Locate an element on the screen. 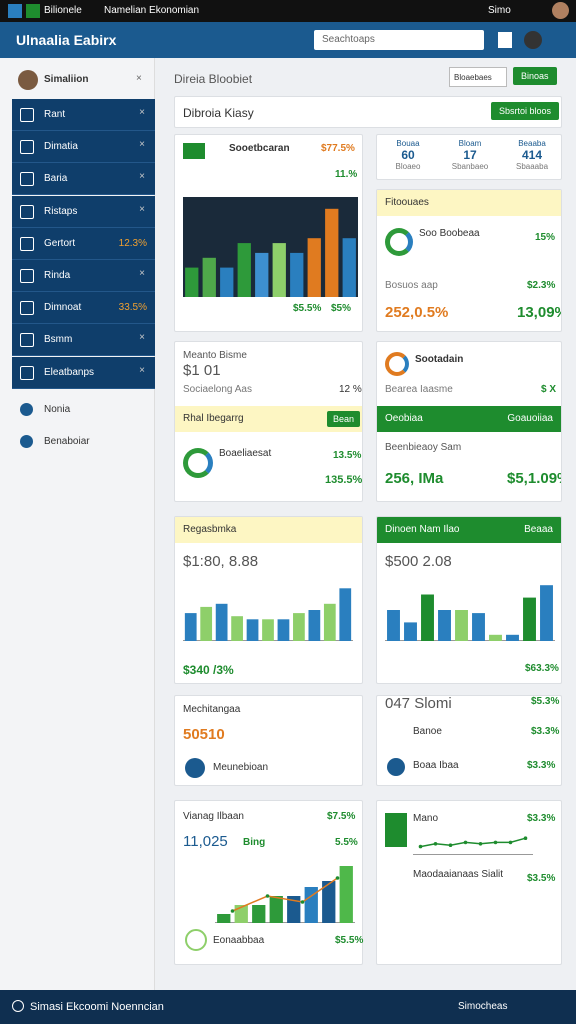 This screenshot has height=1024, width=576. button: Binoas is located at coordinates (535, 76).